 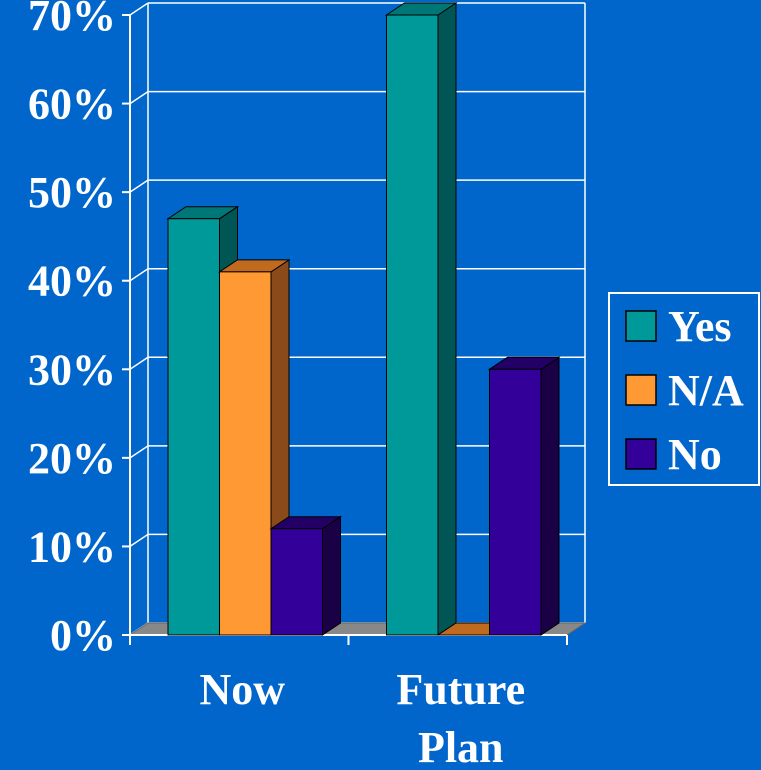 What do you see at coordinates (706, 390) in the screenshot?
I see `legend-label: N/A` at bounding box center [706, 390].